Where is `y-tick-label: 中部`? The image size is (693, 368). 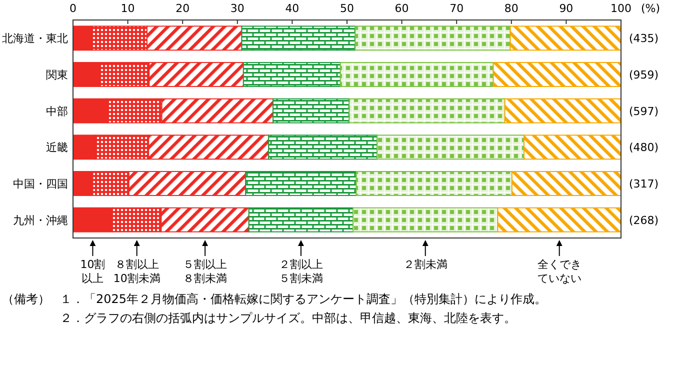 y-tick-label: 中部 is located at coordinates (57, 111).